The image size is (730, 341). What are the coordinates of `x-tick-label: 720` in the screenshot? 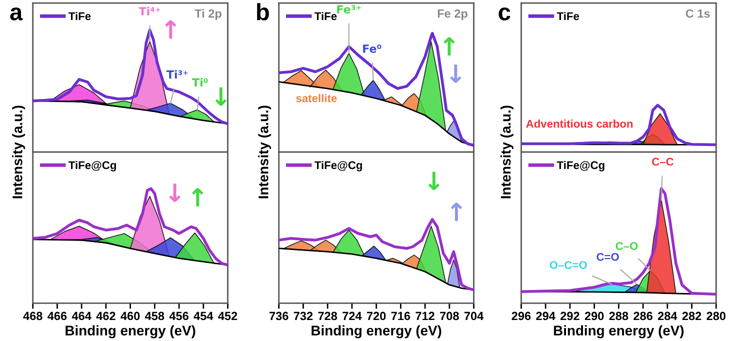 It's located at (376, 316).